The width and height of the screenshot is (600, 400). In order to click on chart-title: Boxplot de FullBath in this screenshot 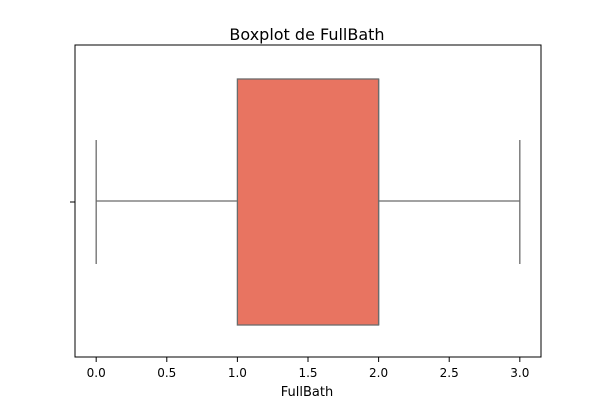, I will do `click(306, 34)`.